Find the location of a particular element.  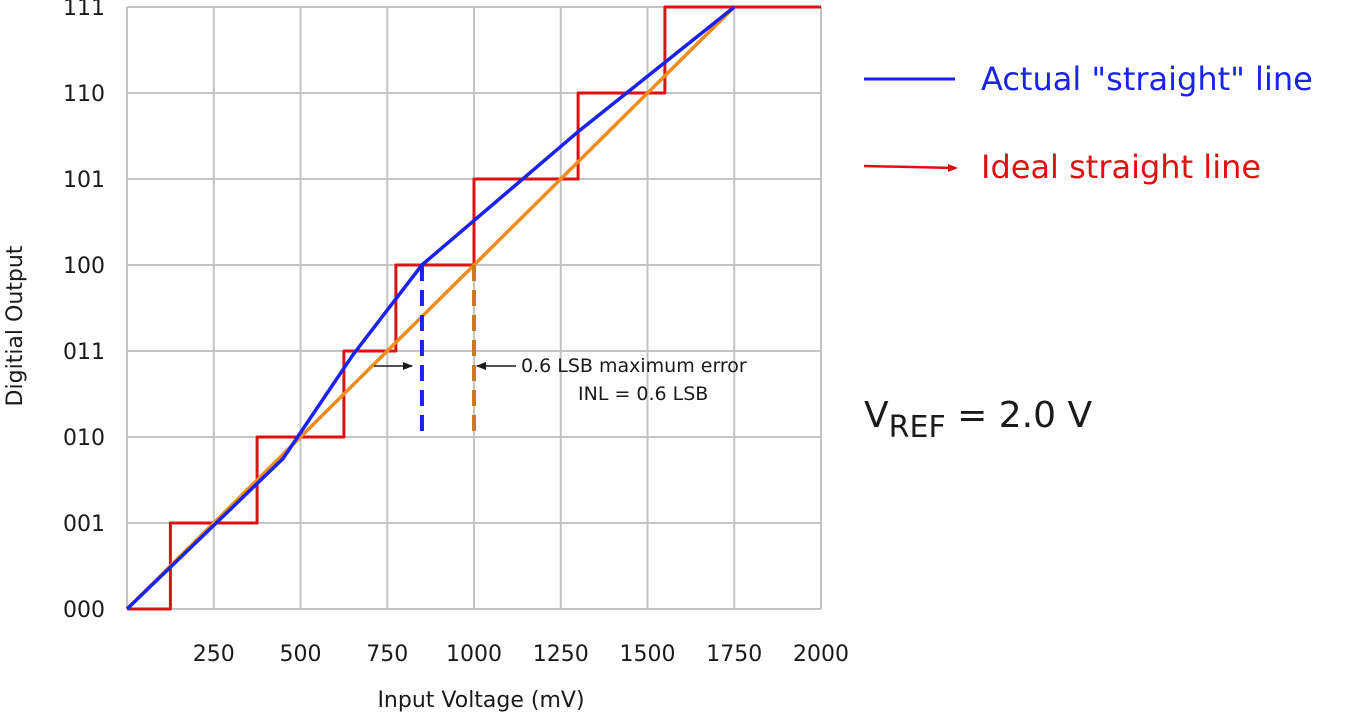

annotation-line-2: INL = 0.6 LSB is located at coordinates (643, 394).